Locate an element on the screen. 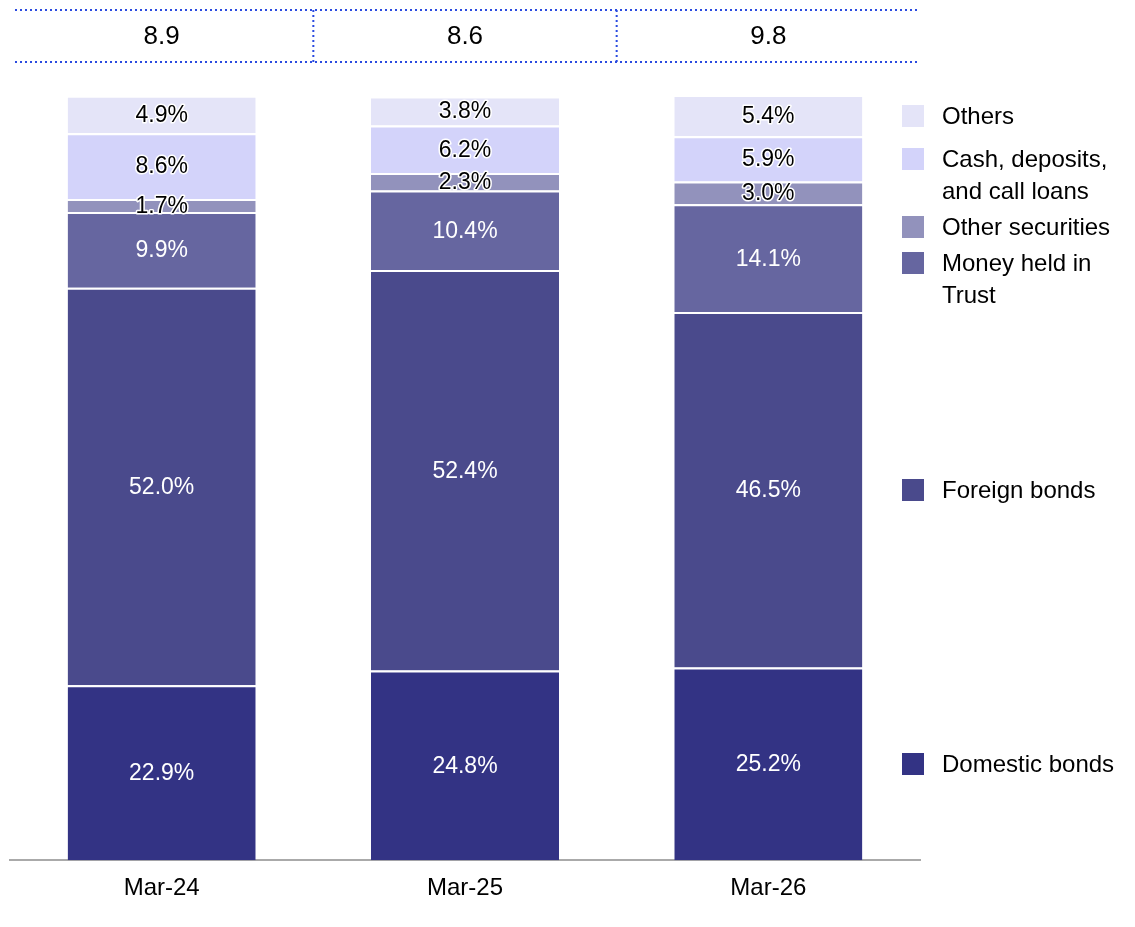  data-label: 2.3% is located at coordinates (465, 181).